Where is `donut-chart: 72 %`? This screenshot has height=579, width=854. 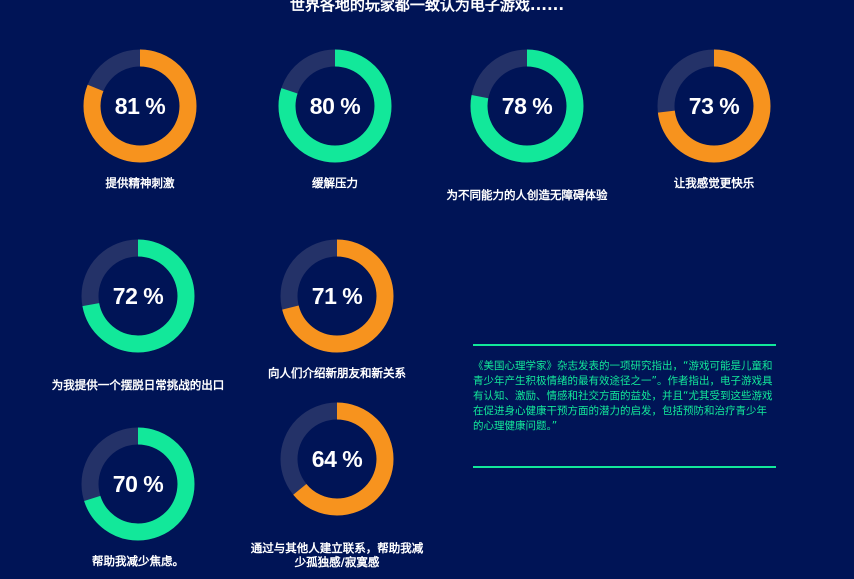
donut-chart: 72 % is located at coordinates (138, 296).